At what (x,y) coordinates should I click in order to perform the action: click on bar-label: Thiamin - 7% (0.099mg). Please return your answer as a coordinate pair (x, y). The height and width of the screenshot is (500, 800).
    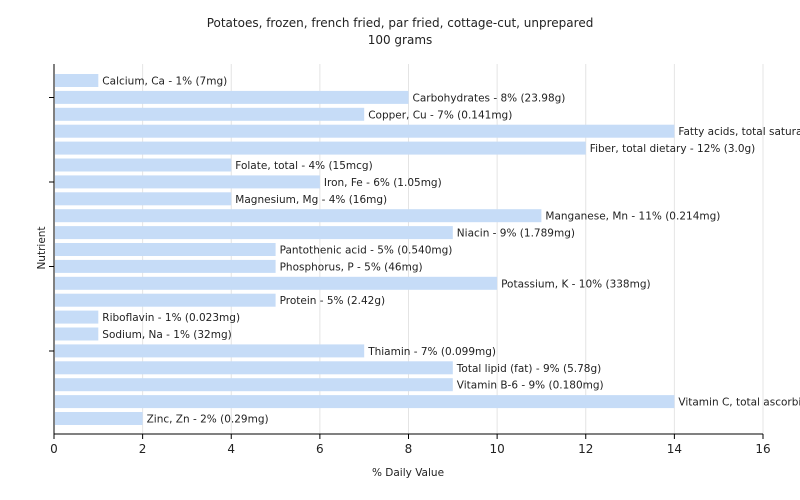
    Looking at the image, I should click on (431, 352).